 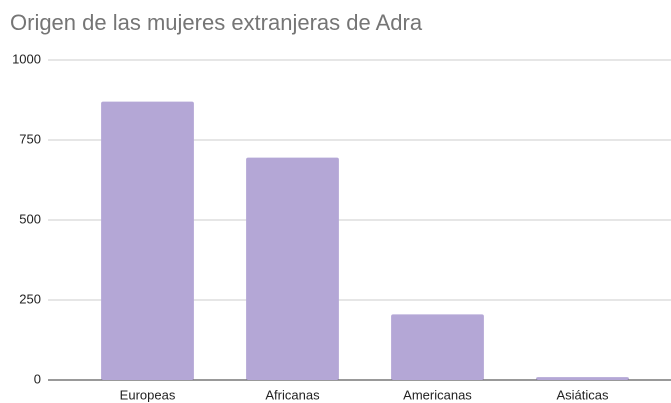 I want to click on y-tick-label: 250, so click(x=30, y=298).